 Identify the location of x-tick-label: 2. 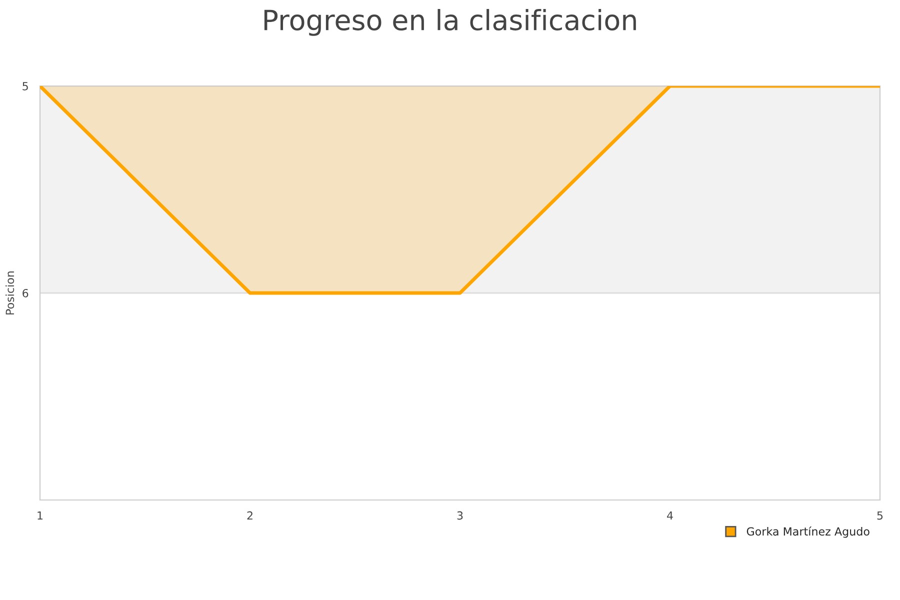
(249, 515).